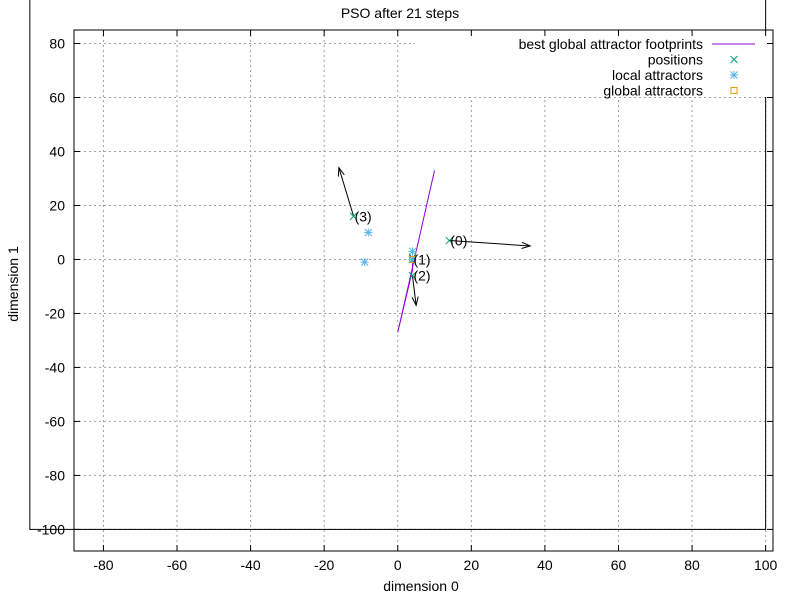 This screenshot has height=600, width=800. Describe the element at coordinates (401, 246) in the screenshot. I see `markers` at that location.